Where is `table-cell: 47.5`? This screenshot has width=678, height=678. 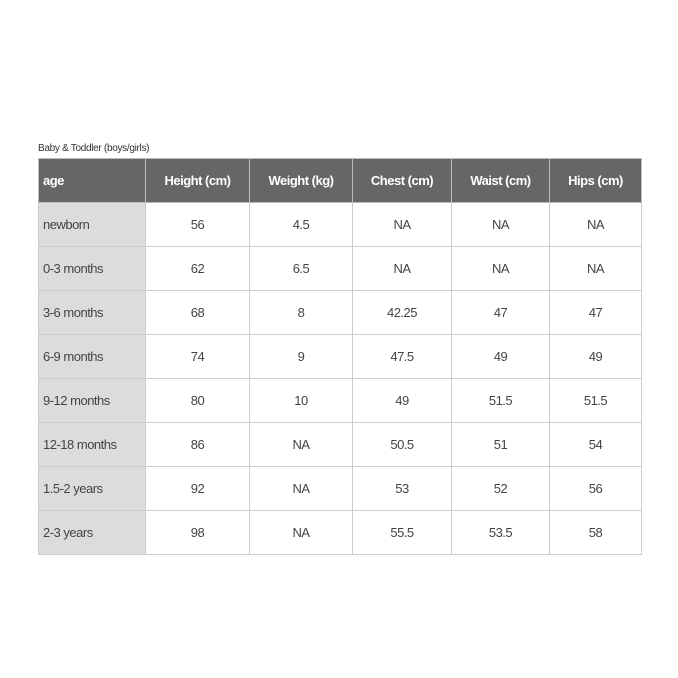 table-cell: 47.5 is located at coordinates (402, 356).